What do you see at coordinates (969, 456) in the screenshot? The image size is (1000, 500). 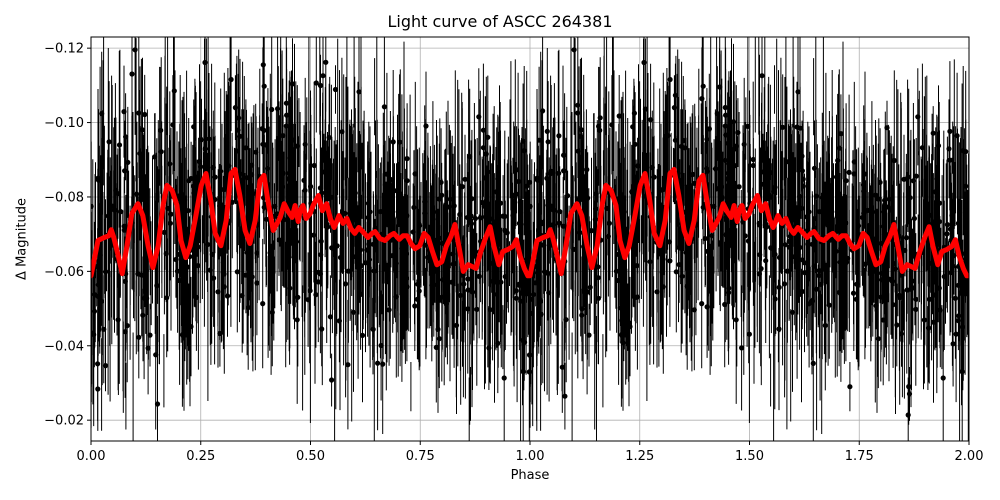 I see `x-tick-label: 2.00` at bounding box center [969, 456].